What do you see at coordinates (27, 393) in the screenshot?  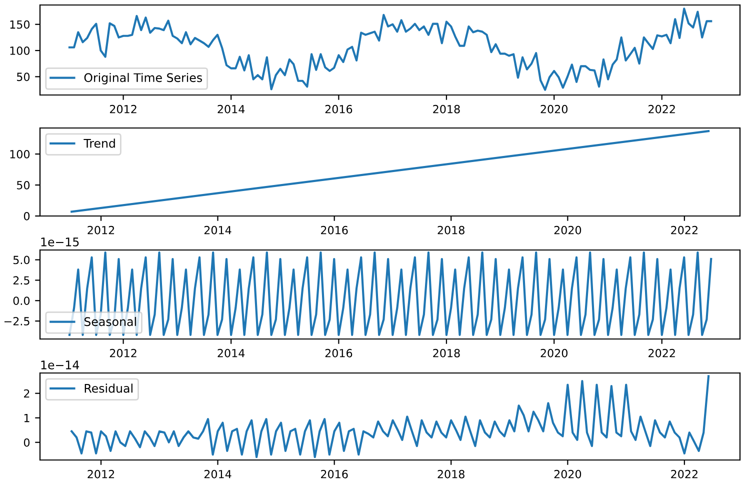 I see `y-tick-label: 2` at bounding box center [27, 393].